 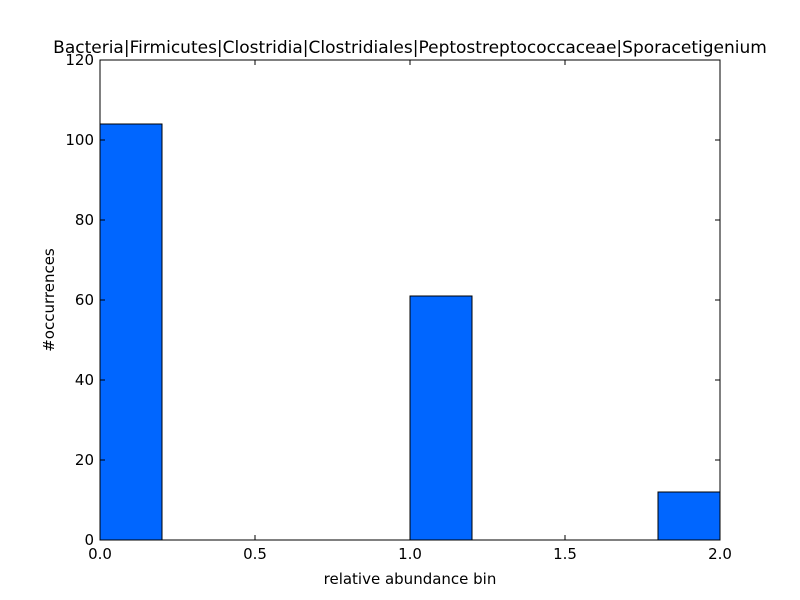 I want to click on x-tick-label: 2.0, so click(x=720, y=554).